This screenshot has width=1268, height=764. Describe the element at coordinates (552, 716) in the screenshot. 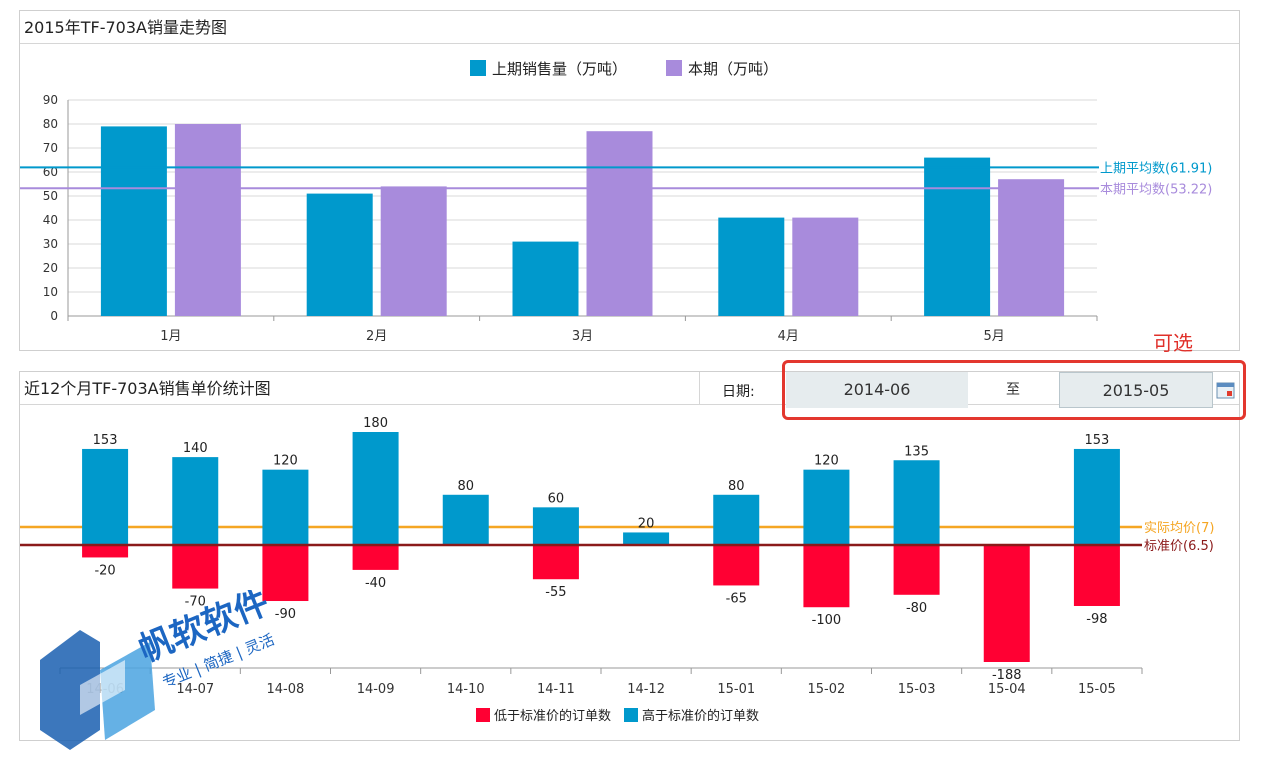

I see `legend-label-0: 低于标准价的订单数` at that location.